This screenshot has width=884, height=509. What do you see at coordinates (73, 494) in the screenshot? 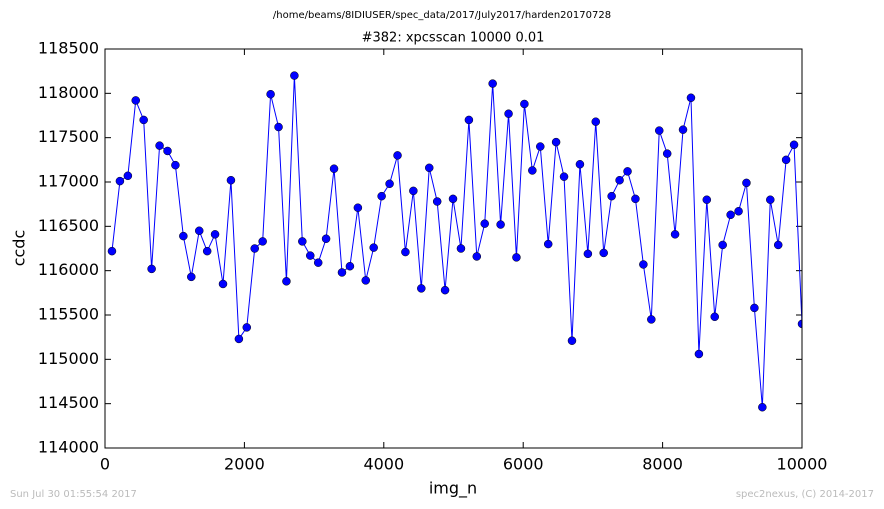
I see `footer-left: Sun Jul 30 01:55:54 2017` at bounding box center [73, 494].